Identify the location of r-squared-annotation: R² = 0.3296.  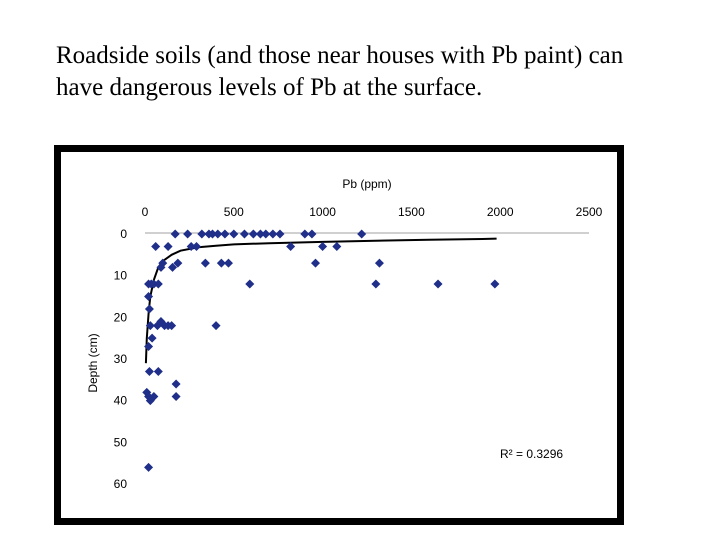
(531, 454).